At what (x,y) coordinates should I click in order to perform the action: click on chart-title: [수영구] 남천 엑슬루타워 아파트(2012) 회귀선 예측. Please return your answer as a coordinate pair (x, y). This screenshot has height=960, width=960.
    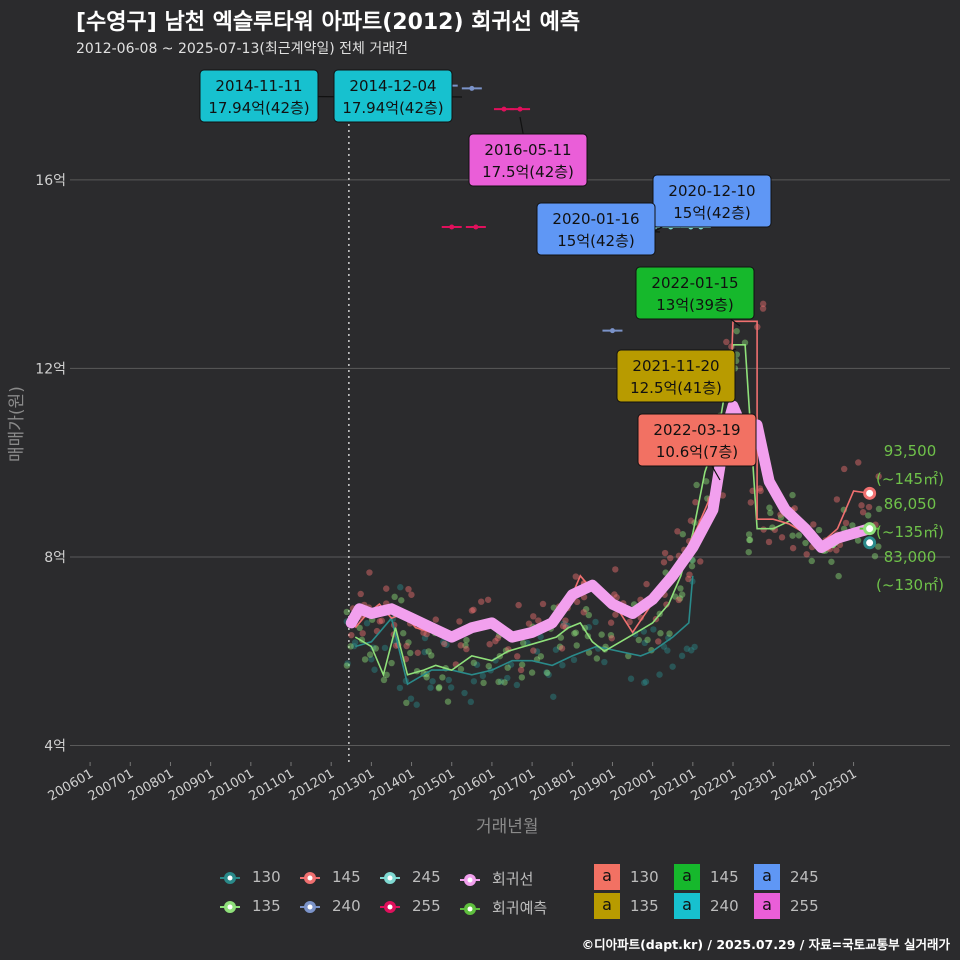
    Looking at the image, I should click on (328, 22).